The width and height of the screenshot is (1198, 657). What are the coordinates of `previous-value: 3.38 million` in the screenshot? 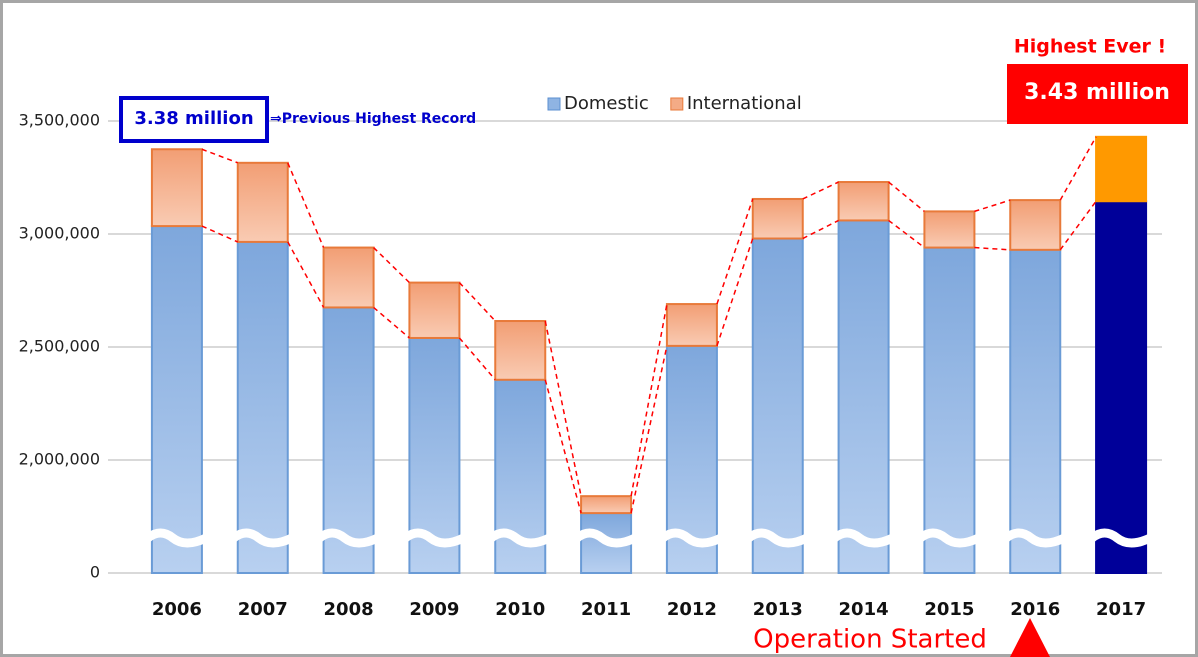 It's located at (193, 118).